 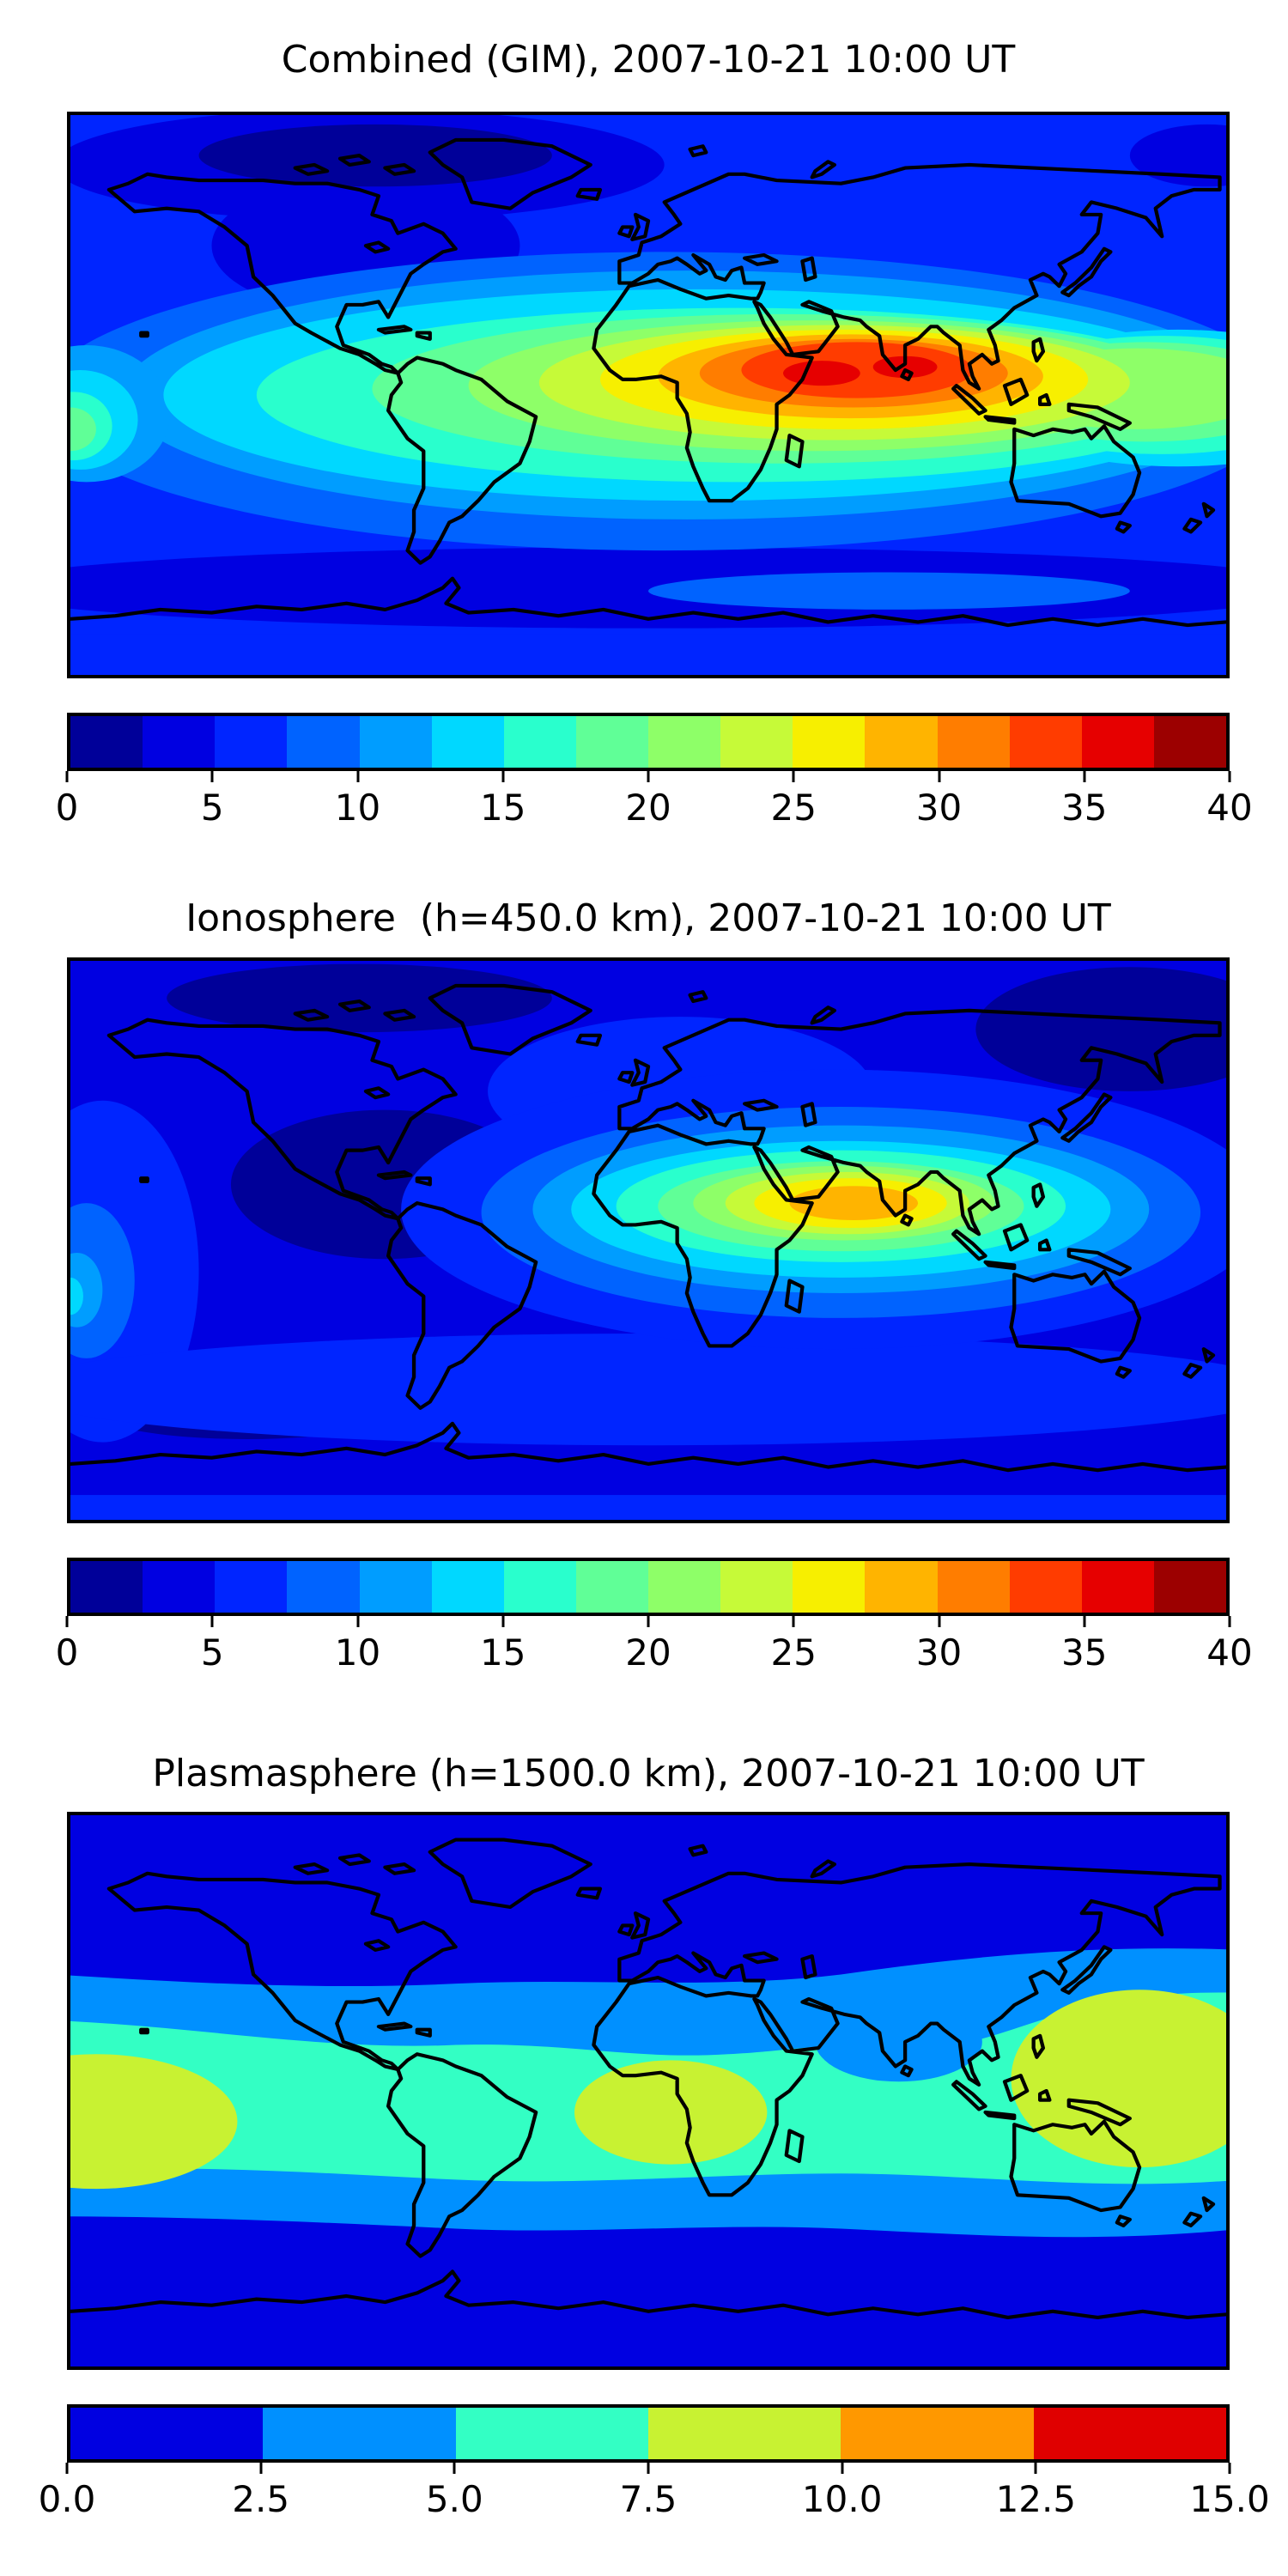 What do you see at coordinates (842, 2499) in the screenshot?
I see `colorbar-tick-label: 10.0` at bounding box center [842, 2499].